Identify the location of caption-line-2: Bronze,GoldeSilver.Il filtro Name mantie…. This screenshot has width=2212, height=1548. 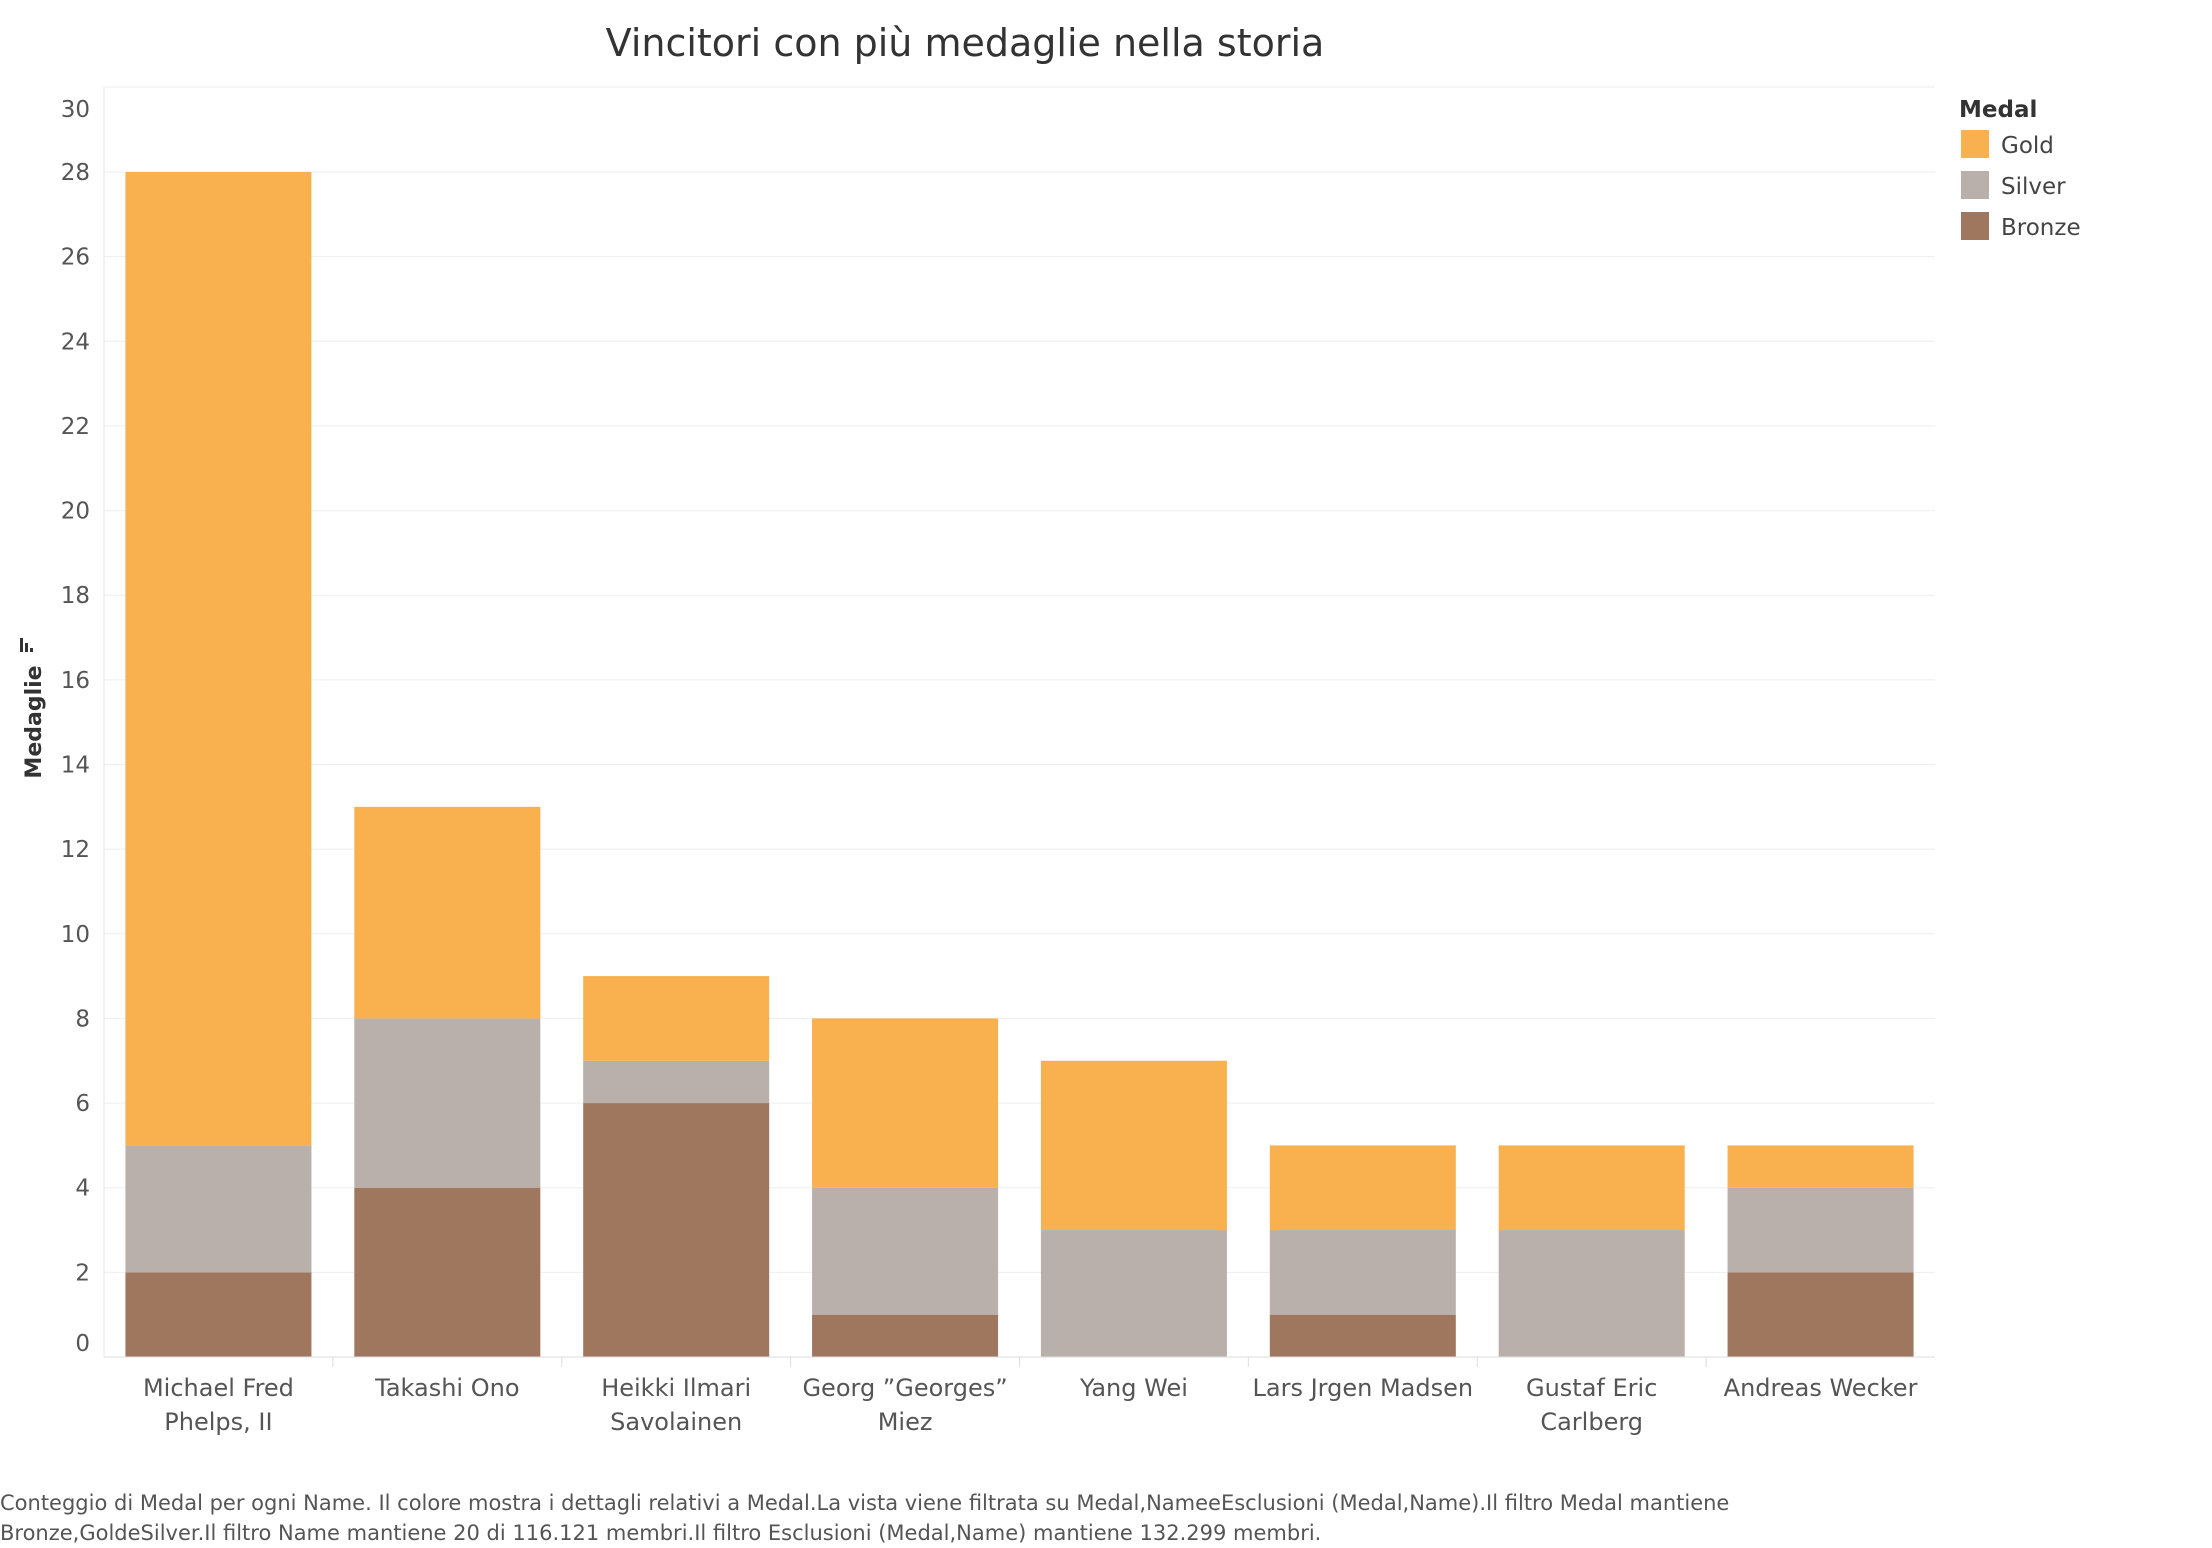
(661, 1533).